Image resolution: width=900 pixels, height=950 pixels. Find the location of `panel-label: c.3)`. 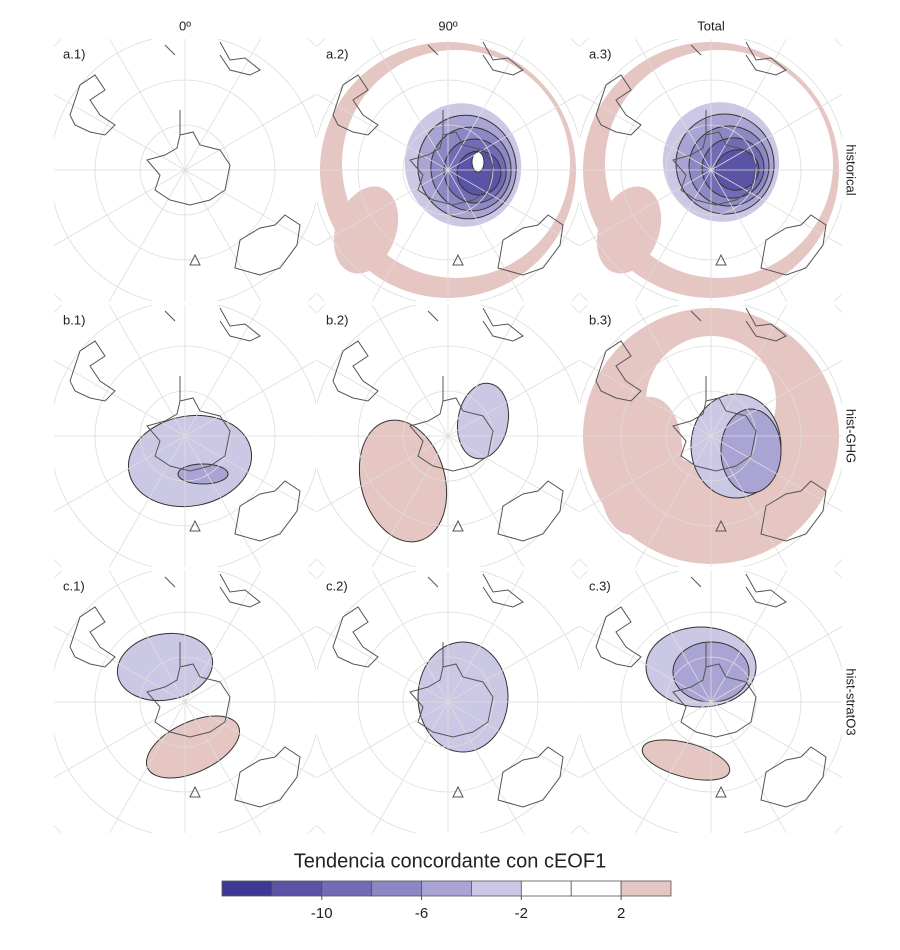

panel-label: c.3) is located at coordinates (600, 585).